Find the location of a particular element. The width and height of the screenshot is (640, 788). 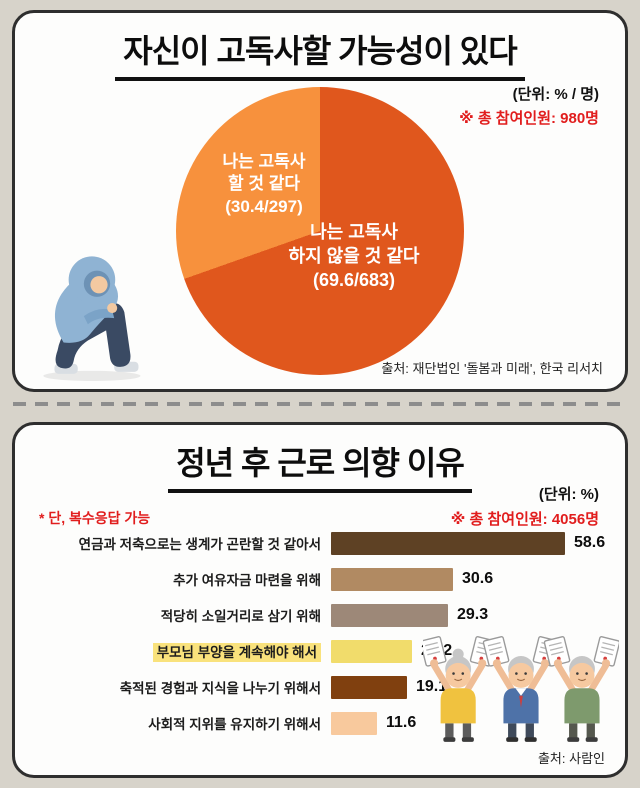

bar-row: 부모님 부양을 계속해야 해서 20.2 is located at coordinates (320, 651).